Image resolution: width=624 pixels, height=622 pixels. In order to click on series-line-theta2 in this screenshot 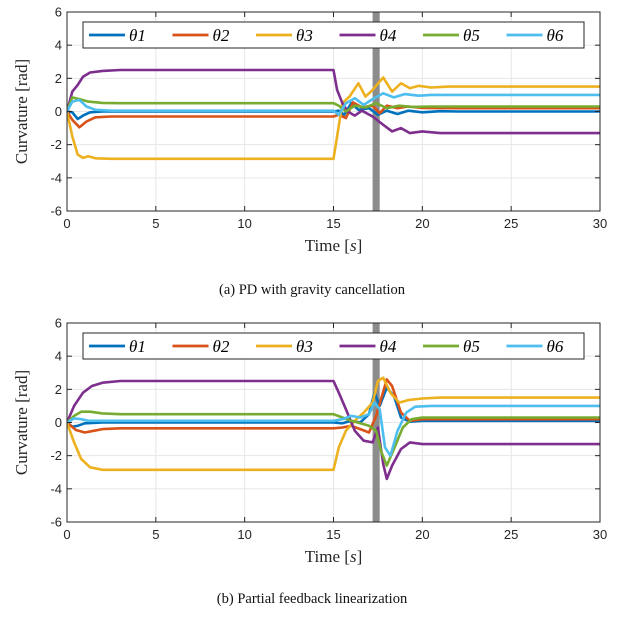, I will do `click(333, 406)`.